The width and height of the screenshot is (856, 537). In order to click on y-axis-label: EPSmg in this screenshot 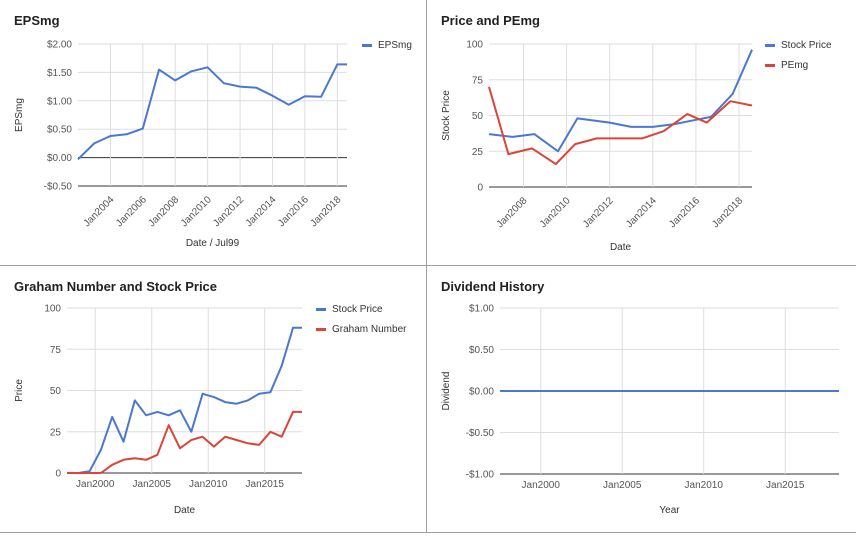, I will do `click(19, 115)`.